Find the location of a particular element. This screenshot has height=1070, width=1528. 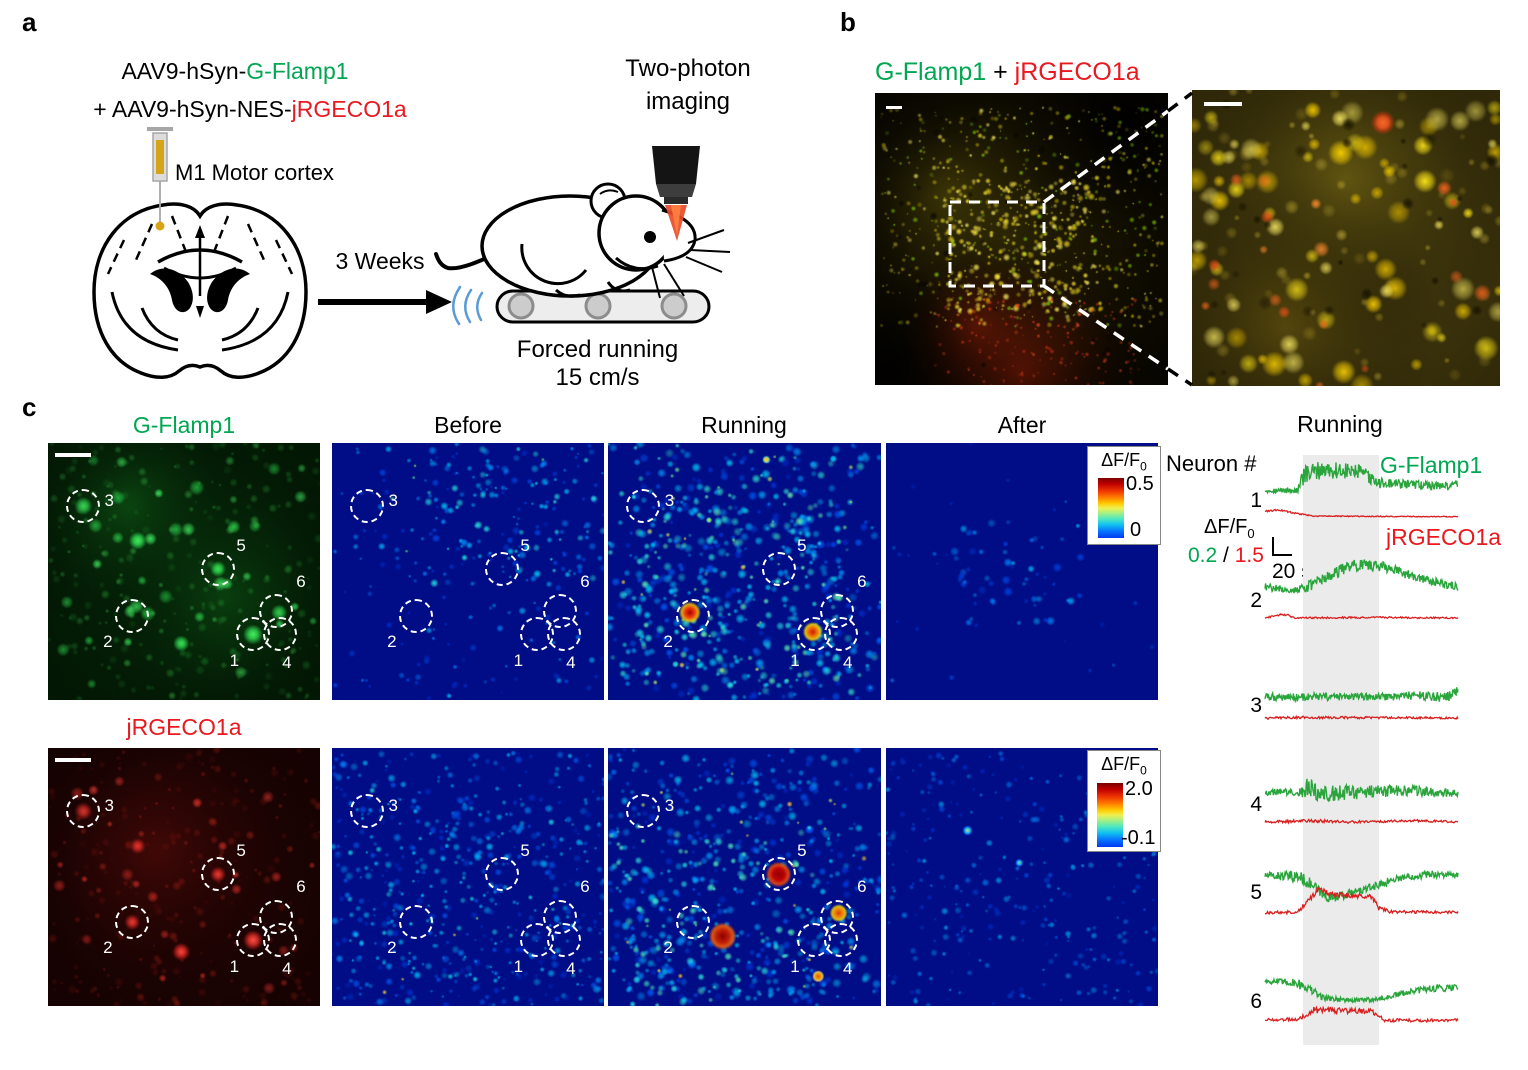

time-scale-label: 20 s is located at coordinates (1292, 571).